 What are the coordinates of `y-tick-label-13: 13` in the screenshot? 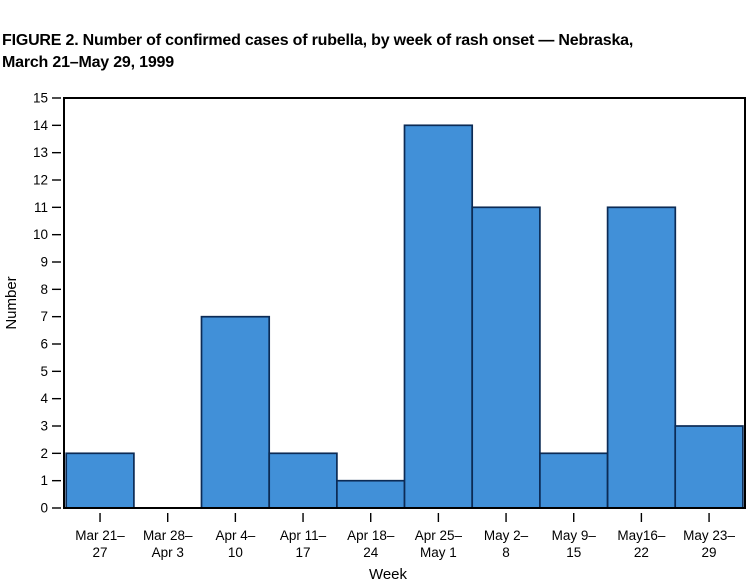 It's located at (40, 152).